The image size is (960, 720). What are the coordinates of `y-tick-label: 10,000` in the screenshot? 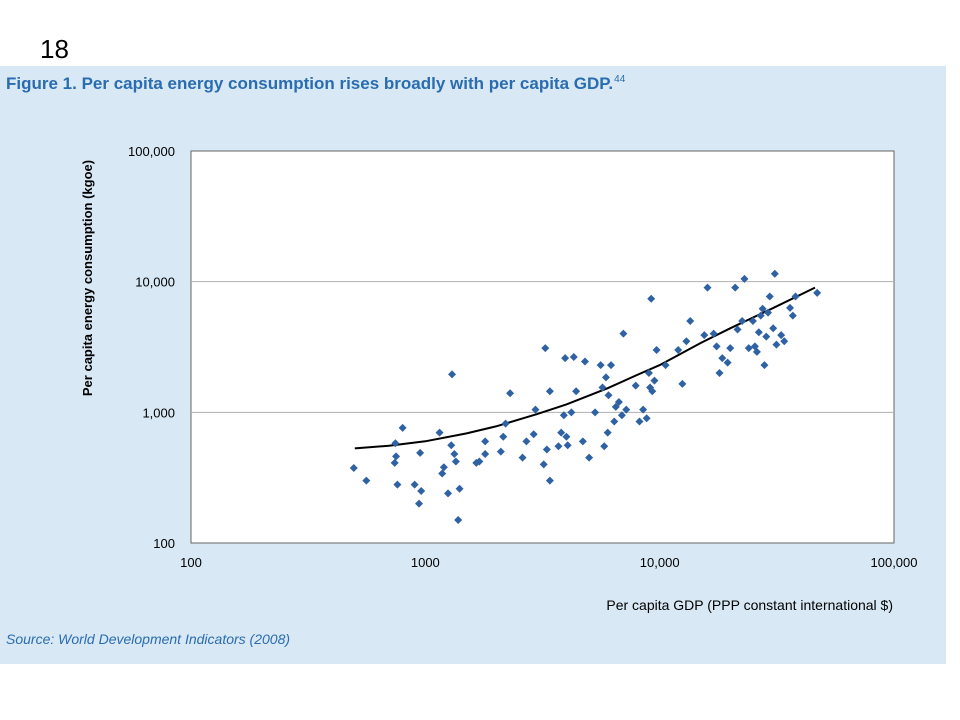 It's located at (155, 282).